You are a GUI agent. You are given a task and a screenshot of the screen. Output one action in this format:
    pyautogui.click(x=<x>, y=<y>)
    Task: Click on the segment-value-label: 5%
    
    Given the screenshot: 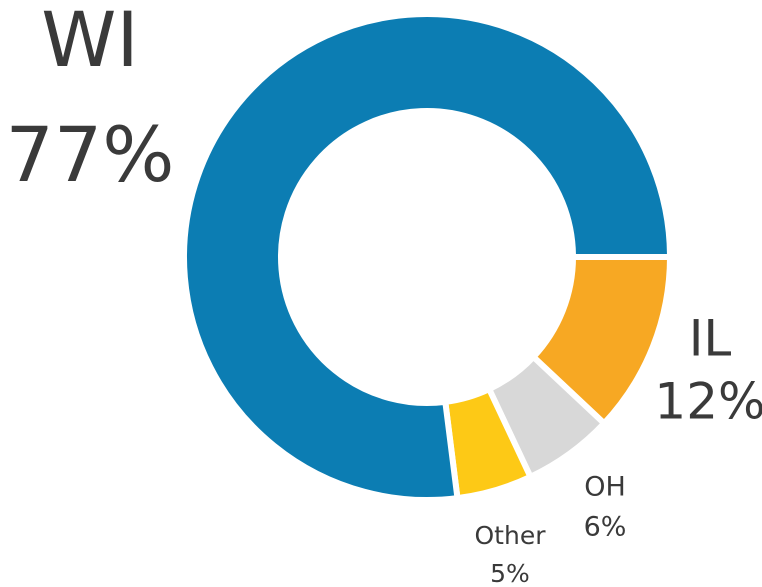 What is the action you would take?
    pyautogui.click(x=510, y=573)
    